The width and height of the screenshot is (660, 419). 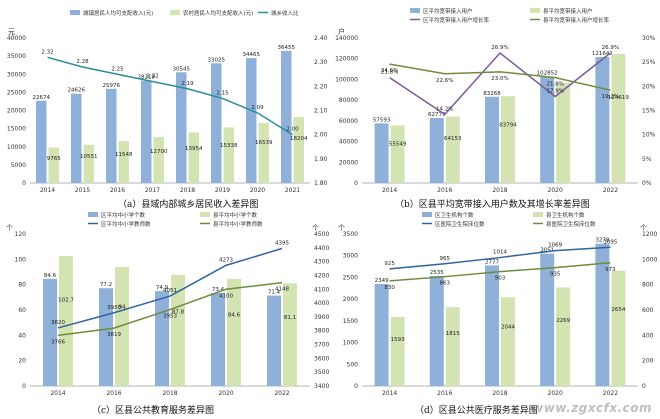 I want to click on bar-value-label-b: 83268, so click(x=492, y=94).